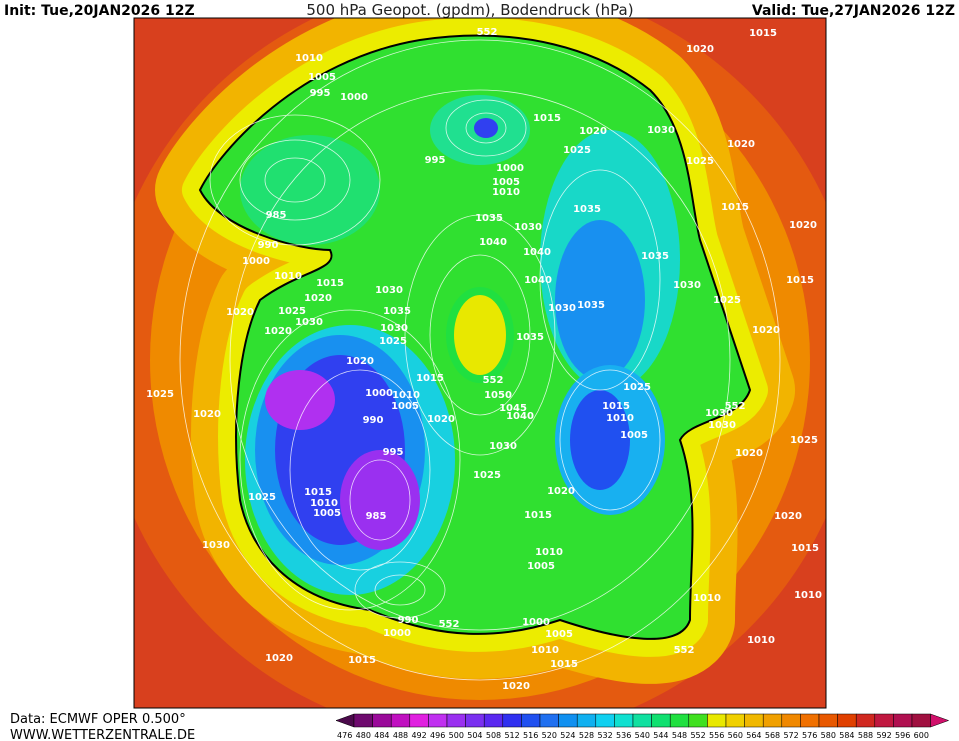  I want to click on colorbar-label: 488, so click(400, 735).